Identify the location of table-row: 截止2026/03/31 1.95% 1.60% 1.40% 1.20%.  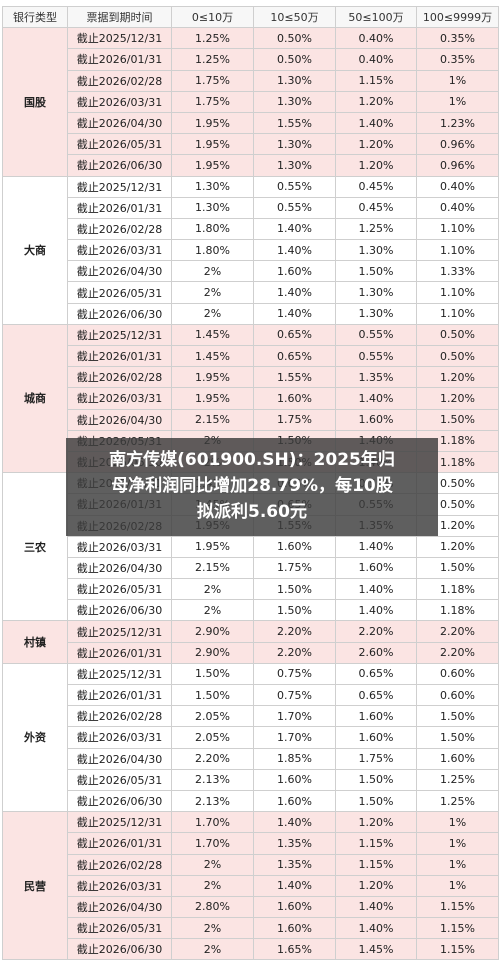
(251, 398).